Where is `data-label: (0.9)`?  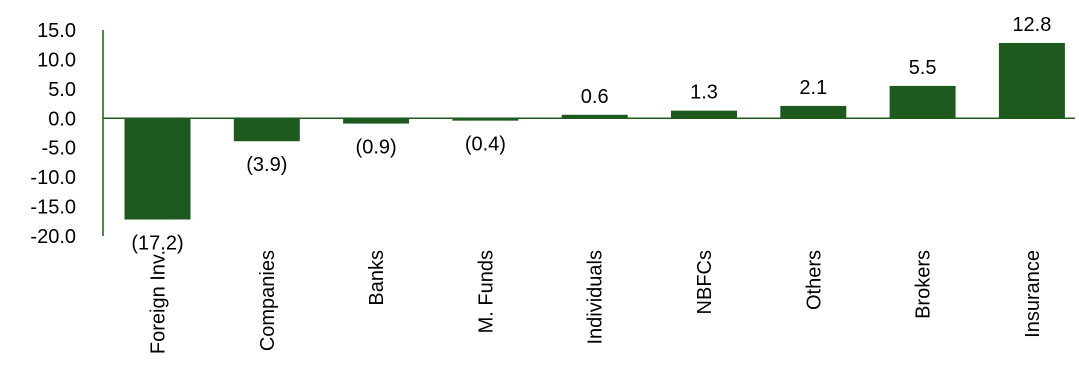 data-label: (0.9) is located at coordinates (376, 148).